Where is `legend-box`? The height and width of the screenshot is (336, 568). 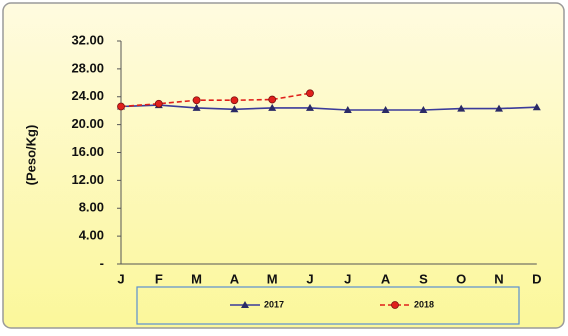 legend-box is located at coordinates (328, 305).